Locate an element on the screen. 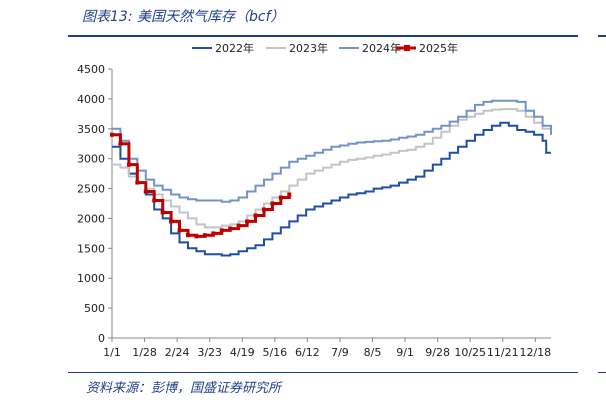  source-note: 资料来源：彭博，国盛证券研究所 is located at coordinates (184, 388).